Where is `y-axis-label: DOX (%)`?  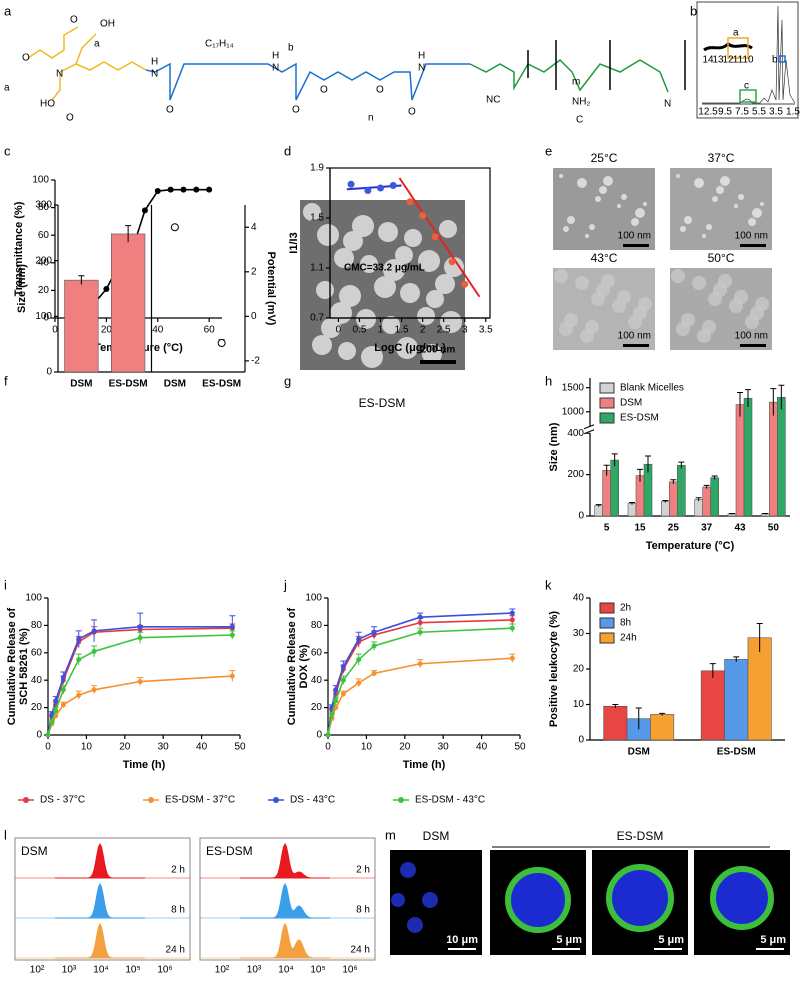
y-axis-label: DOX (%) is located at coordinates (304, 666).